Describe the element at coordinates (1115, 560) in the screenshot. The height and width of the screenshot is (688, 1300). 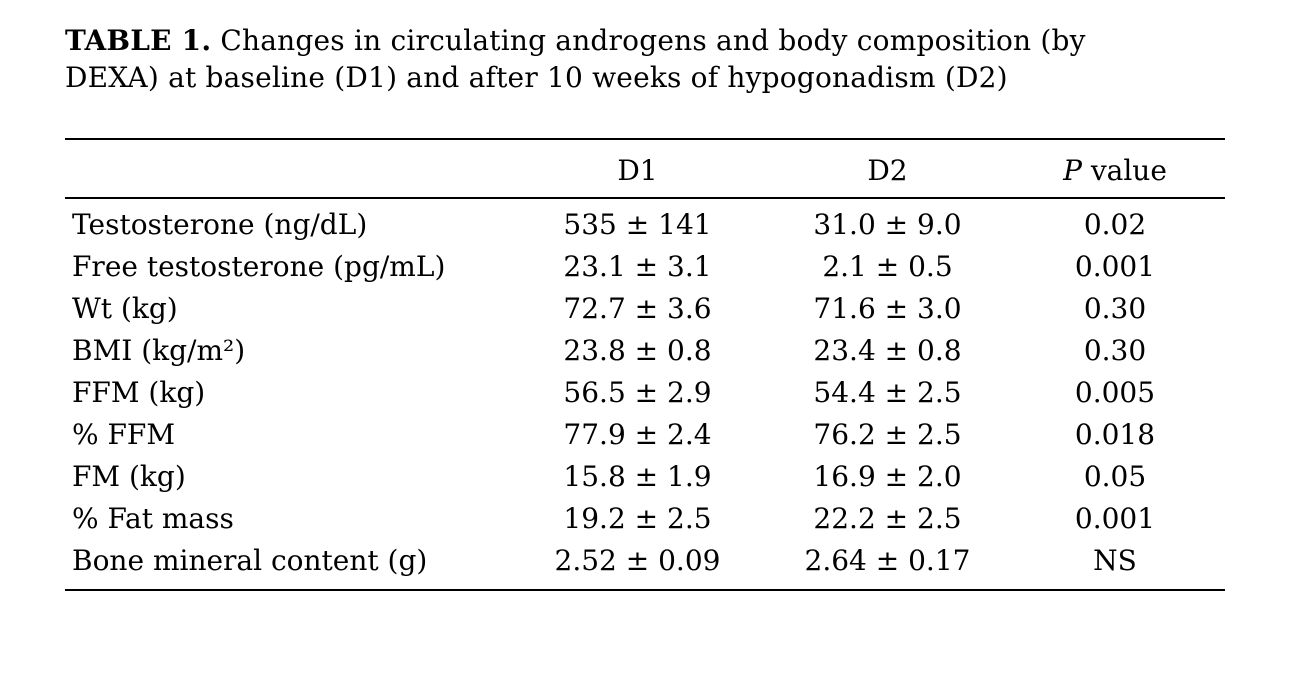
I see `p-value-cell: NS` at that location.